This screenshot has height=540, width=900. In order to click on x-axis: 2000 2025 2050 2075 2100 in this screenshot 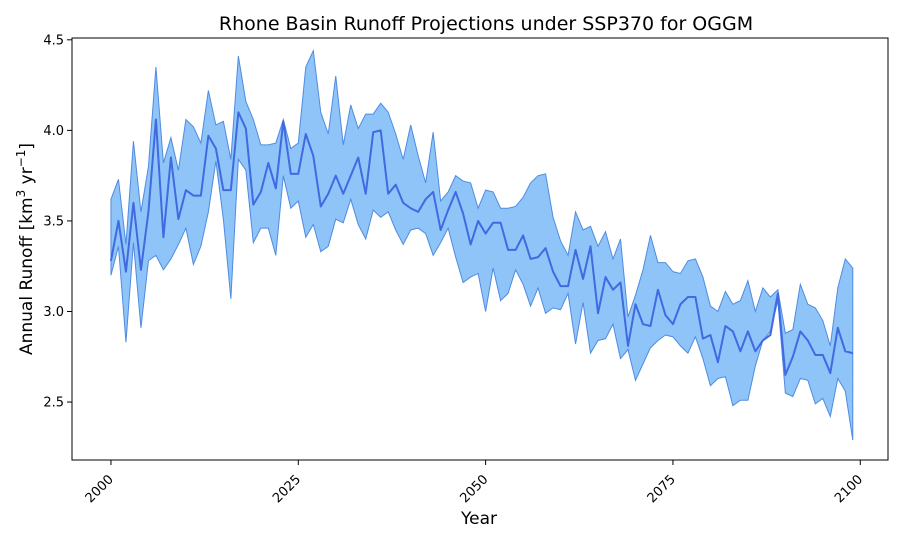, I will do `click(474, 483)`.